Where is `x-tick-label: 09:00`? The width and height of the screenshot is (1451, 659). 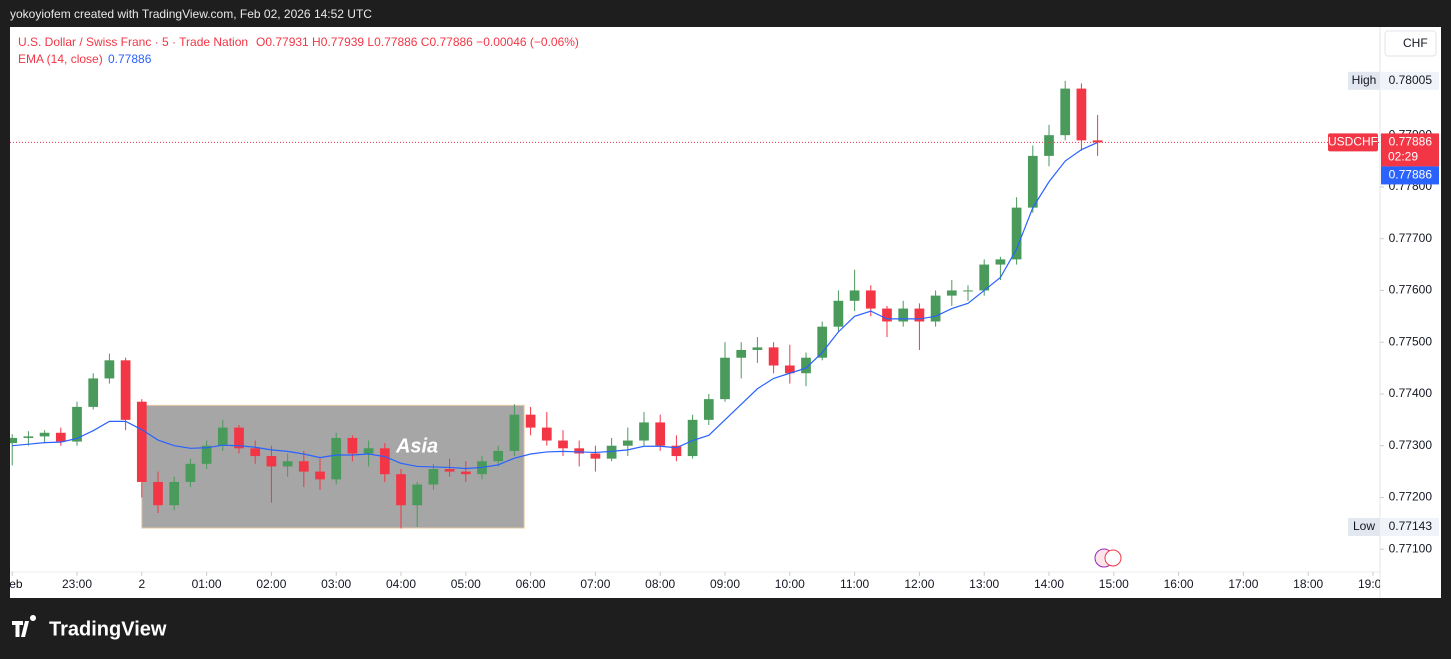
x-tick-label: 09:00 is located at coordinates (725, 584).